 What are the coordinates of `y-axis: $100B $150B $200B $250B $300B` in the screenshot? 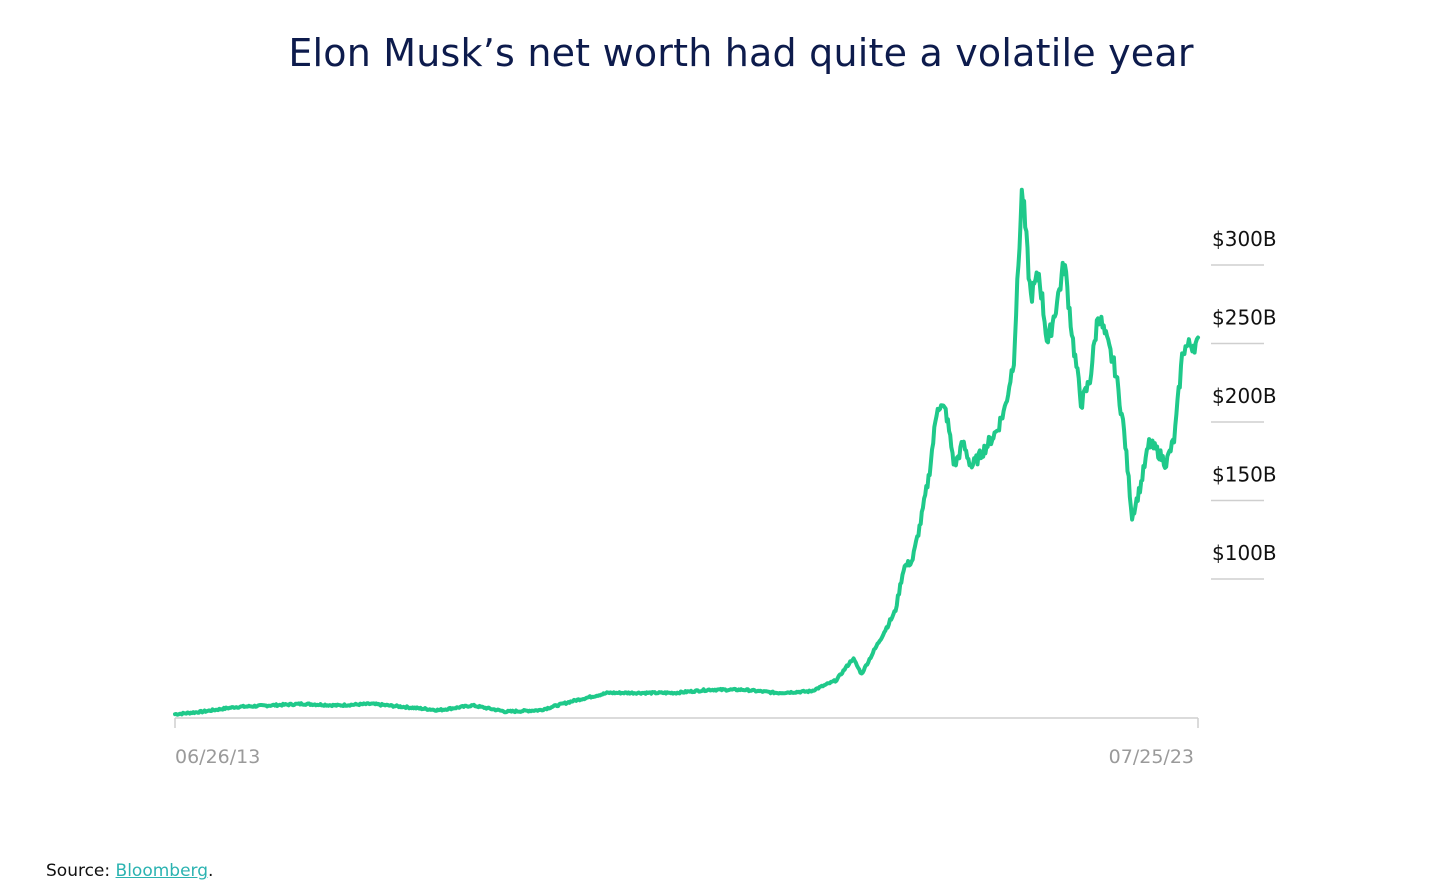 It's located at (1244, 403).